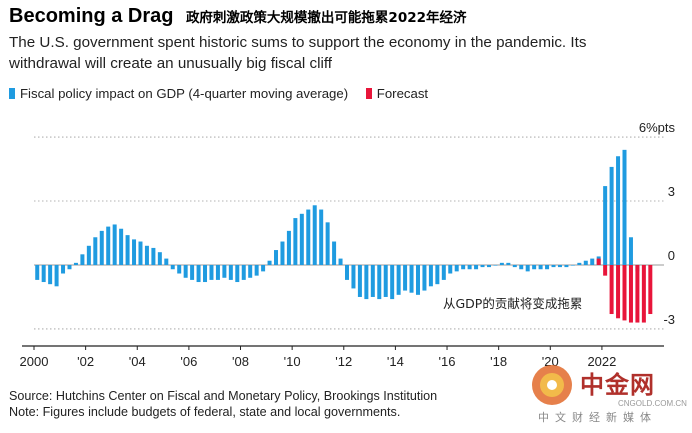  I want to click on watermark-slogan: 中文财经新媒体, so click(597, 417).